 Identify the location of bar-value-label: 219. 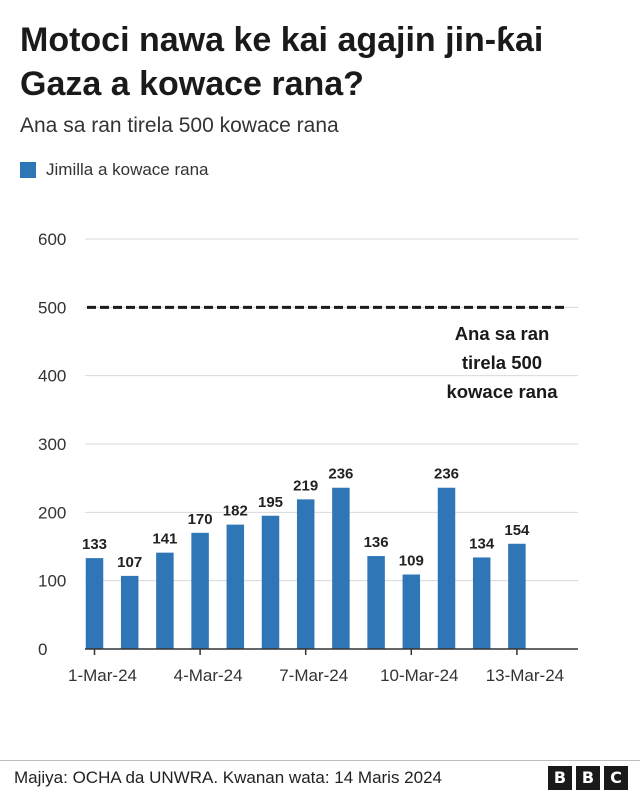
(305, 485).